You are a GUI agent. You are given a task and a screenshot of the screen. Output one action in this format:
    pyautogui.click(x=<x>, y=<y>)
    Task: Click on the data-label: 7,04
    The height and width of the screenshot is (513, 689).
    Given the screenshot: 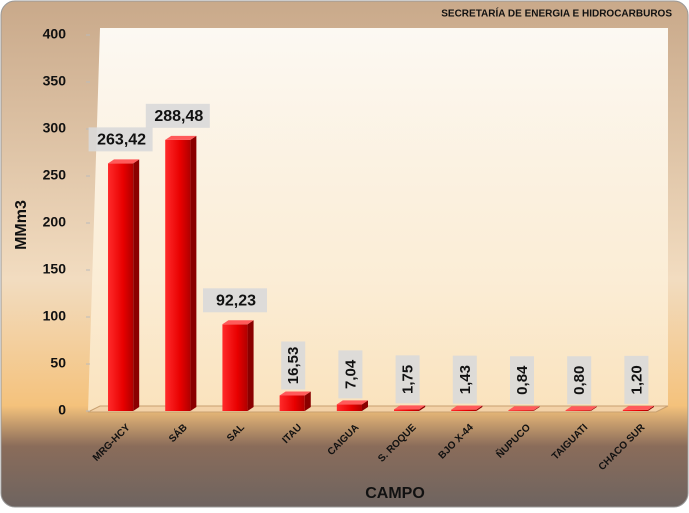 What is the action you would take?
    pyautogui.click(x=350, y=374)
    